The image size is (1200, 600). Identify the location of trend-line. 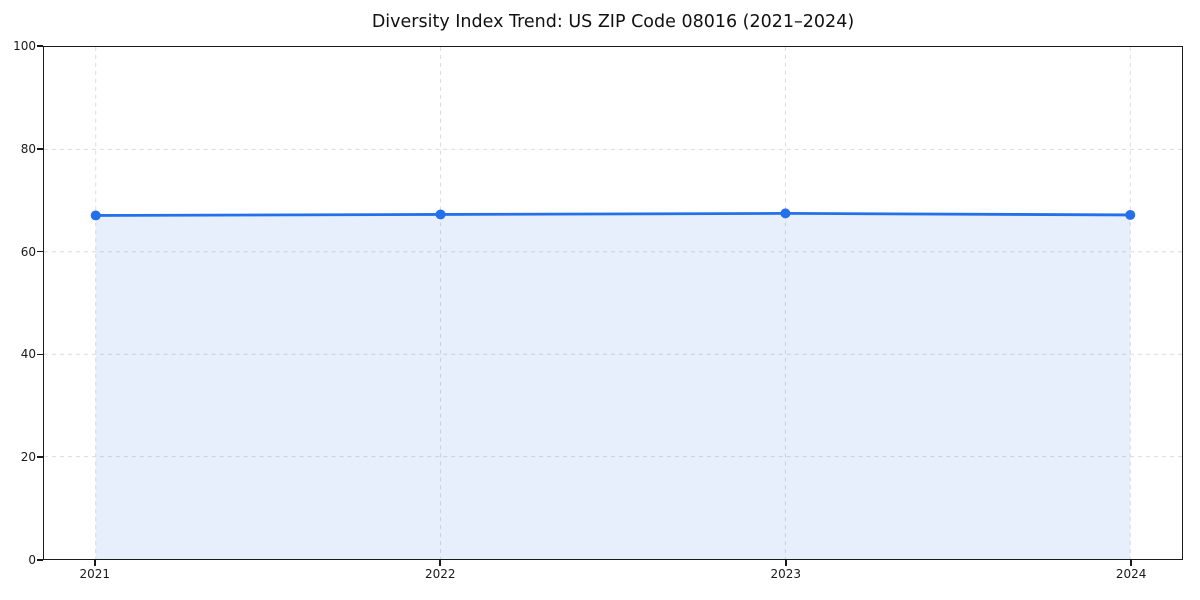
(613, 214).